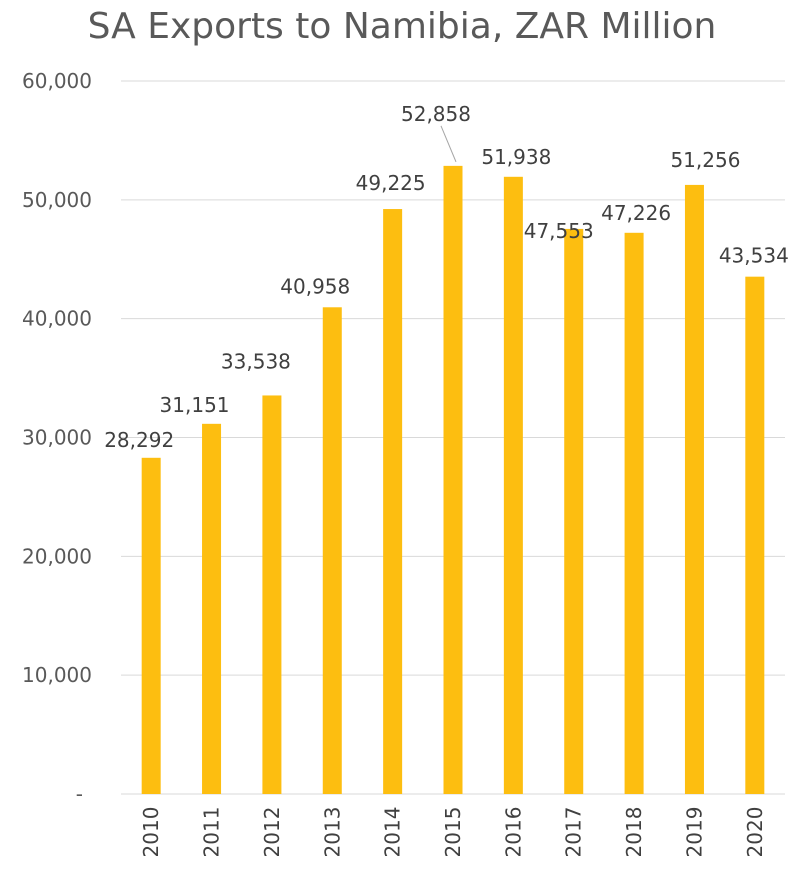  I want to click on x-tick-label-2020: 2020, so click(755, 832).